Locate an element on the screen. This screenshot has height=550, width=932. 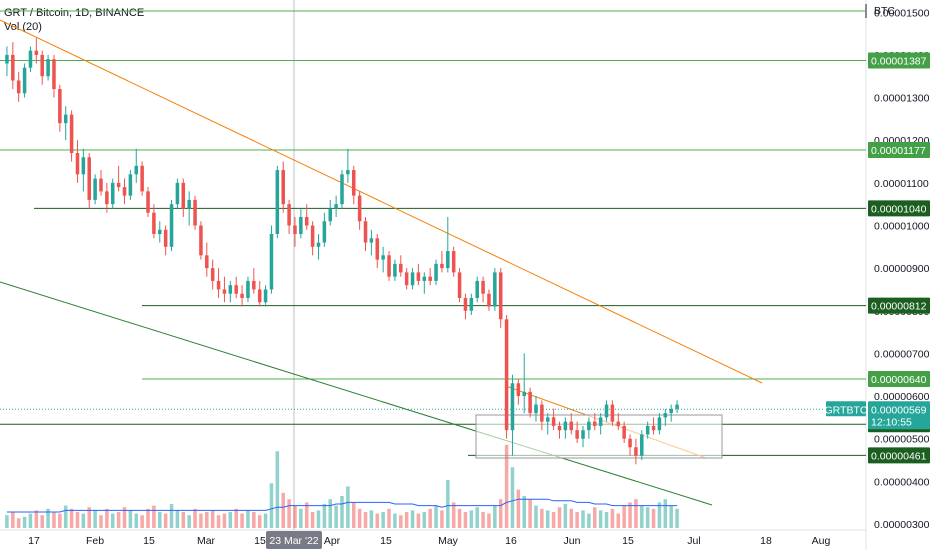
volume-ma-line is located at coordinates (342, 505).